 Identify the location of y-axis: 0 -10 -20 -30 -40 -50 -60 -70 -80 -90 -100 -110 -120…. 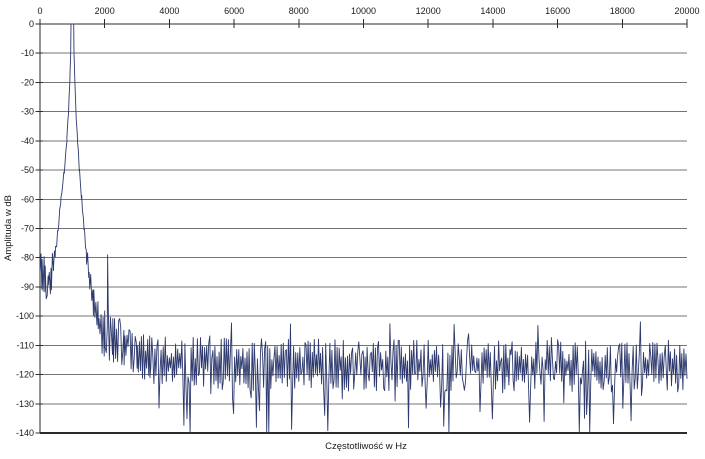
(29, 228).